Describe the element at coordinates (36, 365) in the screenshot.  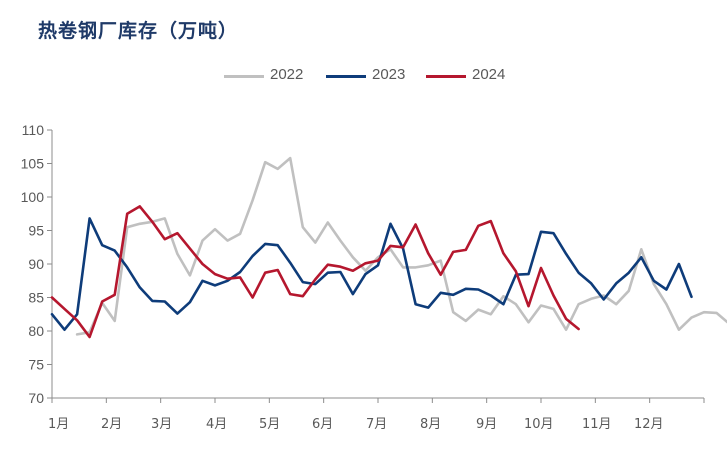
I see `y-tick-label: 75` at that location.